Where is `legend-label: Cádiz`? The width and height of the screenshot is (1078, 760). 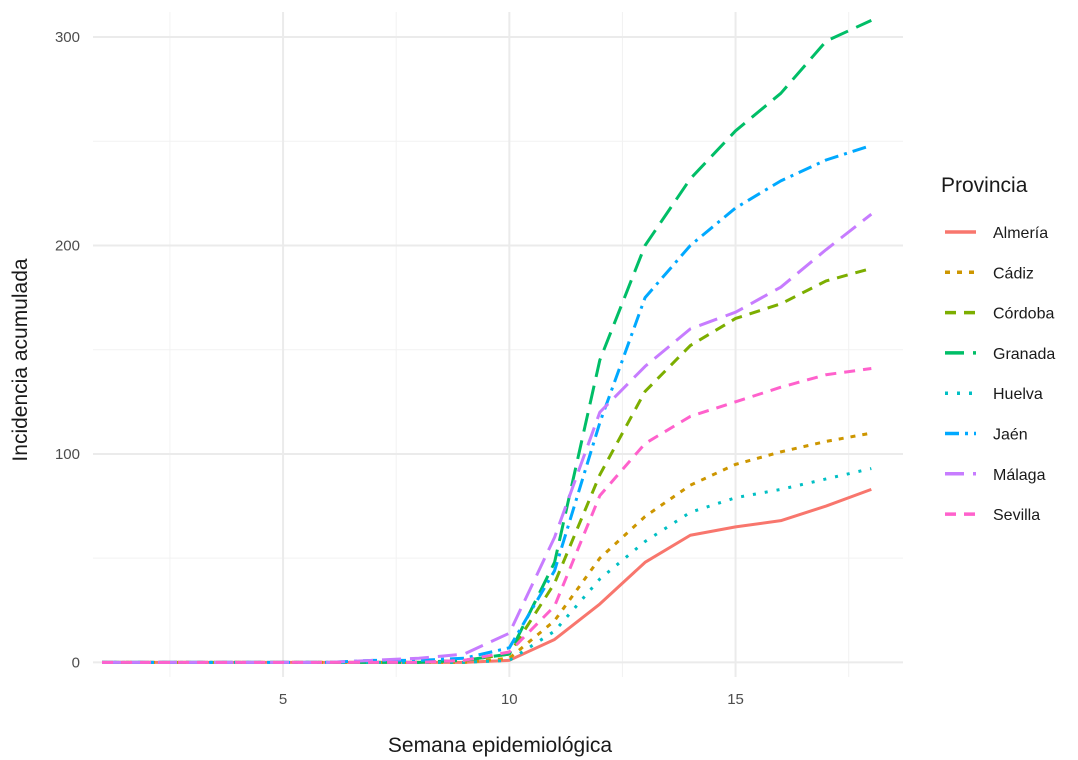
legend-label: Cádiz is located at coordinates (1013, 273).